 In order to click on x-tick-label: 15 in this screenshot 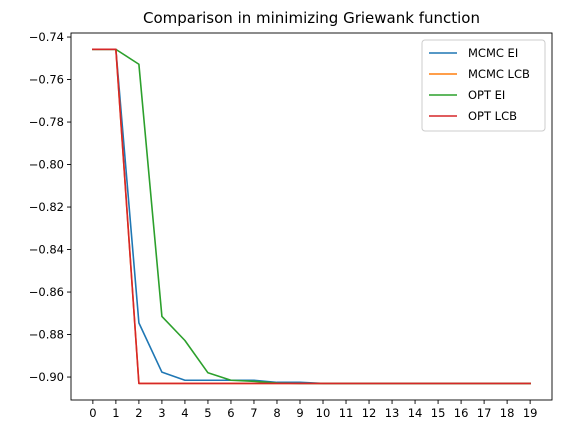, I will do `click(438, 413)`.